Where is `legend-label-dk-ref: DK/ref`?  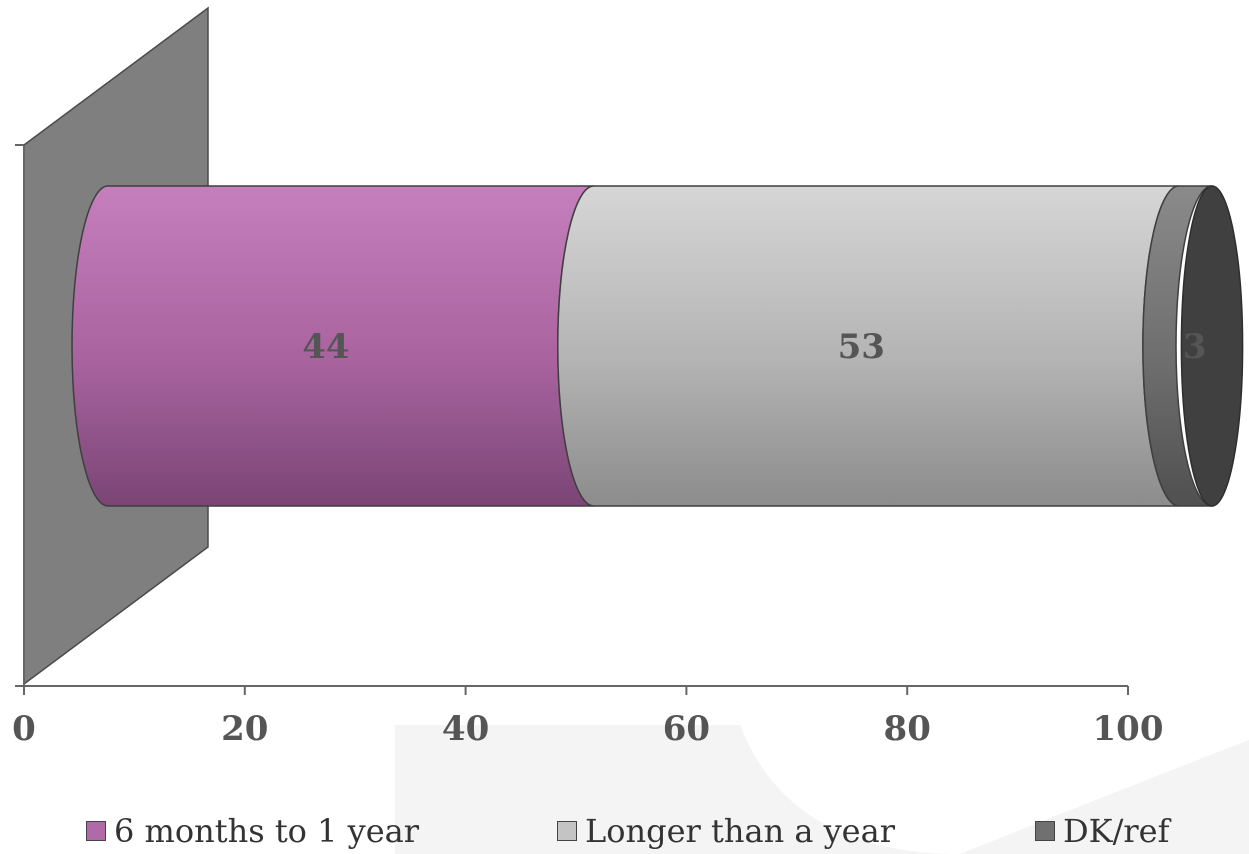
legend-label-dk-ref: DK/ref is located at coordinates (1116, 831).